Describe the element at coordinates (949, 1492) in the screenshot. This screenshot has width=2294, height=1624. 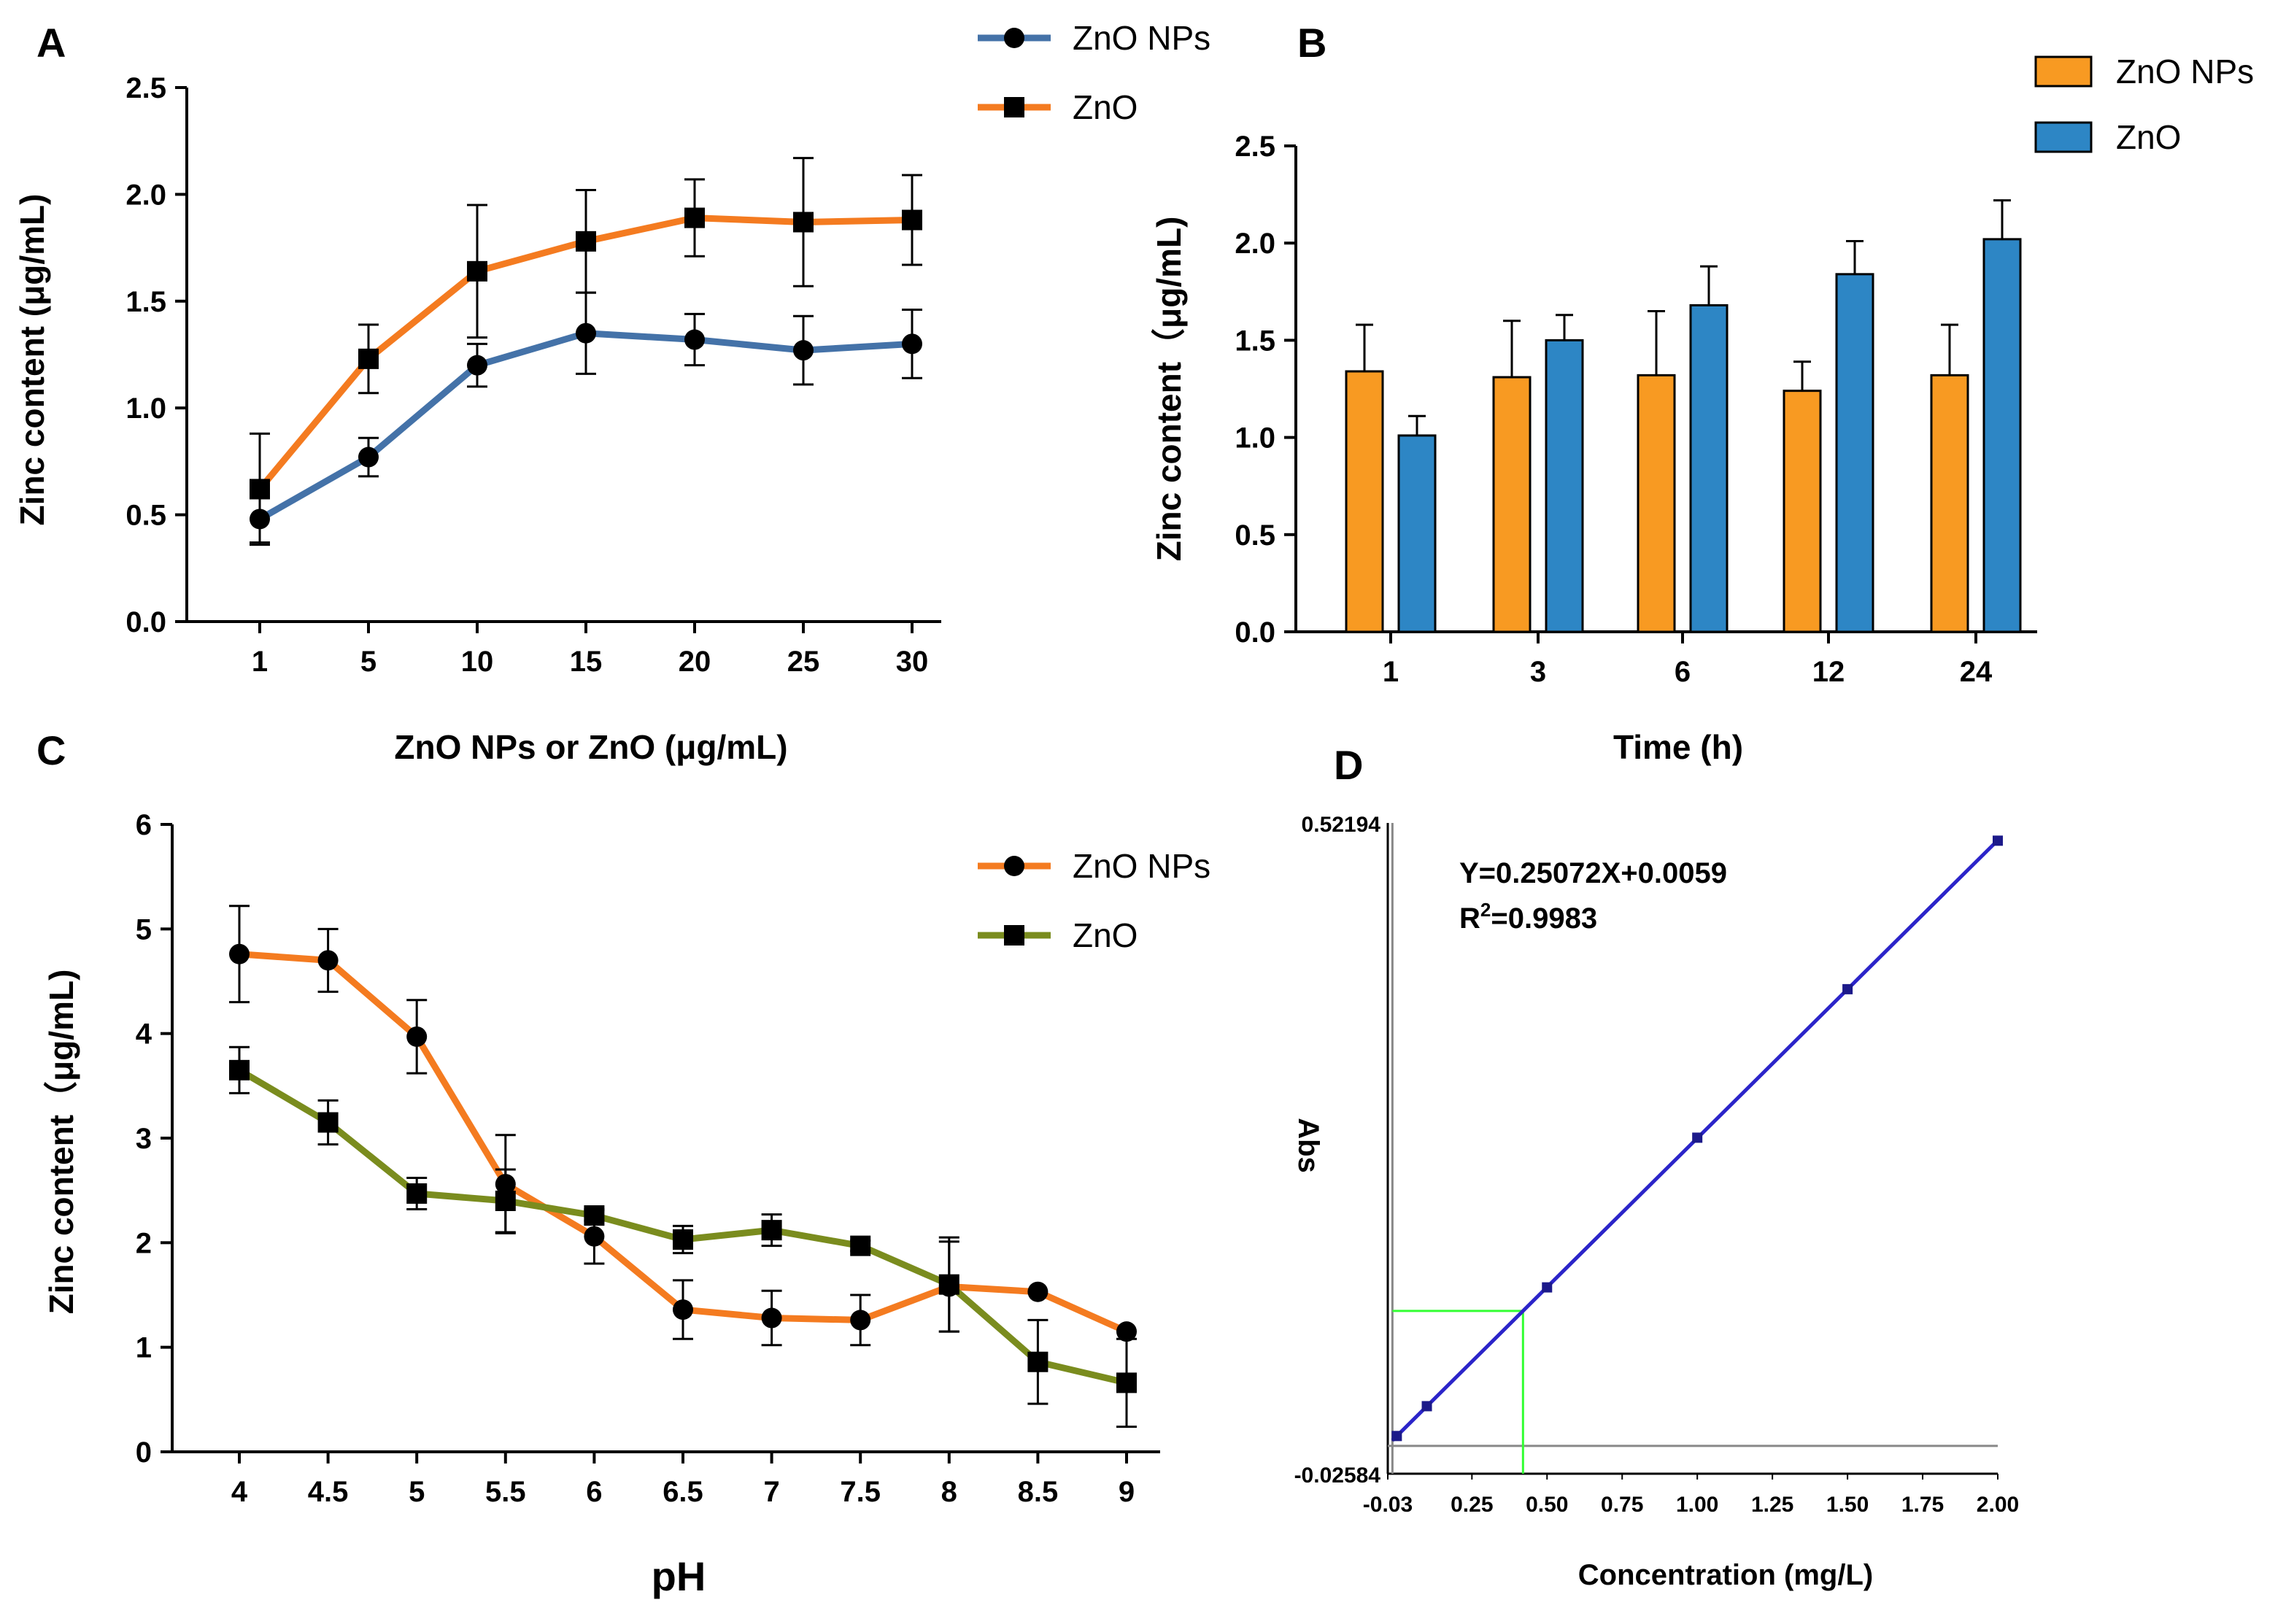
I see `x-tick-label: 8` at that location.